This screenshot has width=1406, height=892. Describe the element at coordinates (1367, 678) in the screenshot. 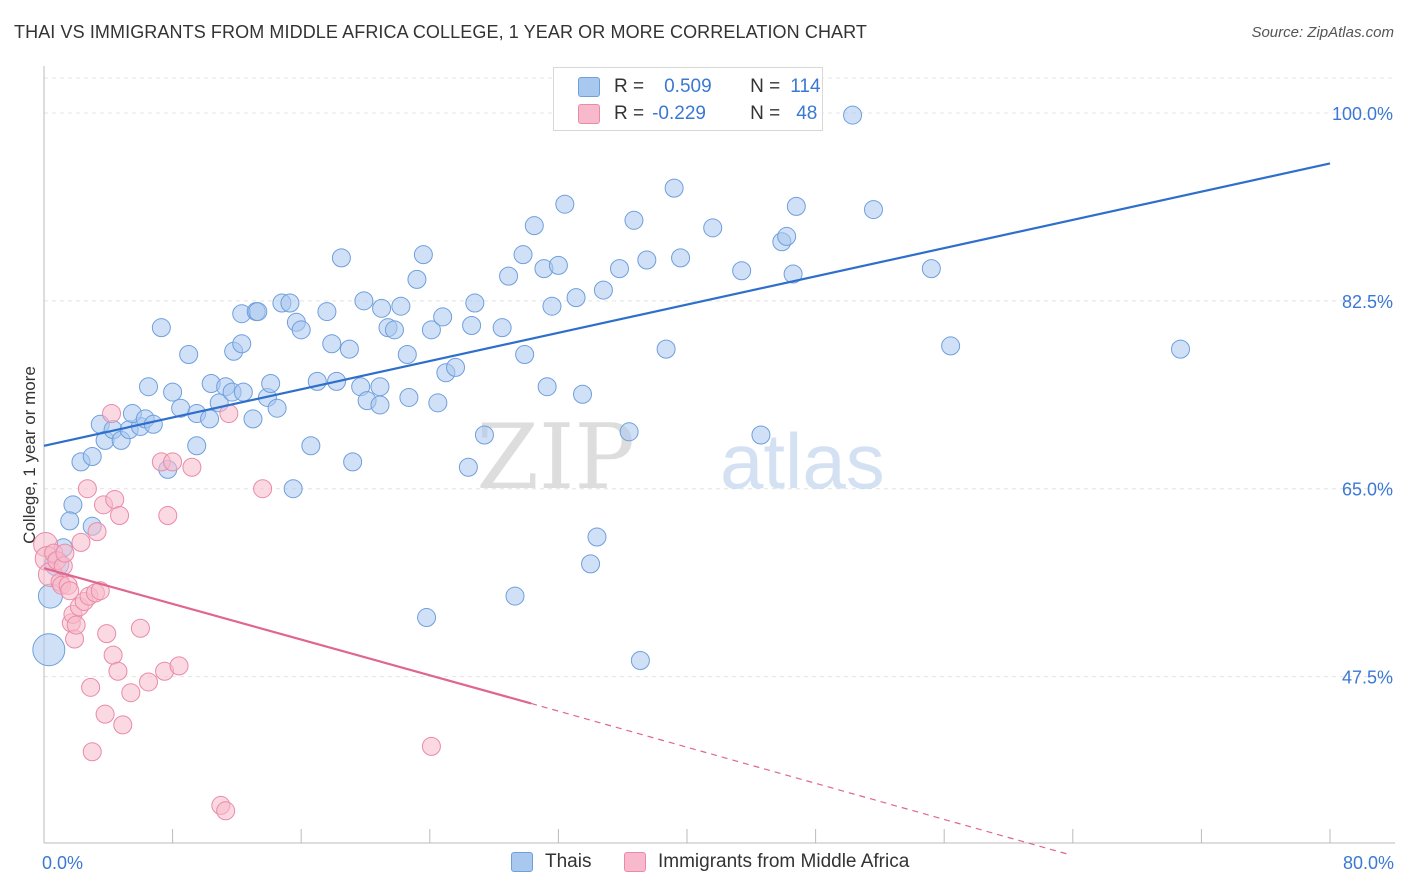

I see `y-tick-label: 47.5%` at that location.